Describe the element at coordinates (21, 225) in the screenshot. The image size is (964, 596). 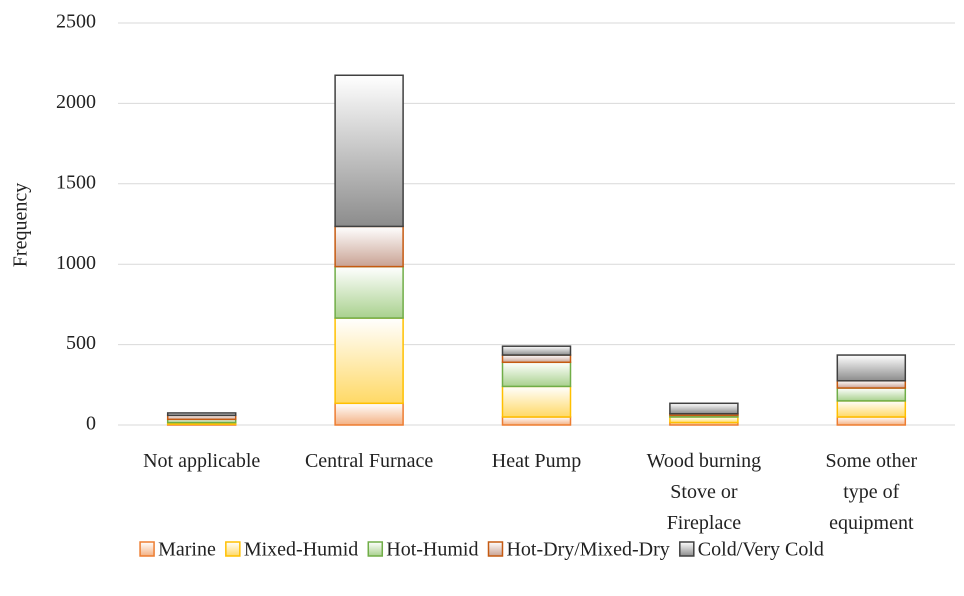
I see `y-axis-label: Frequency` at that location.